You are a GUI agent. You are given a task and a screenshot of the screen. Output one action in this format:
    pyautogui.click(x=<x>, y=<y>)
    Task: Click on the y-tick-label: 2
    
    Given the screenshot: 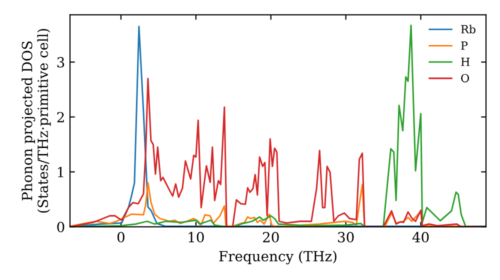 What is the action you would take?
    pyautogui.click(x=60, y=117)
    